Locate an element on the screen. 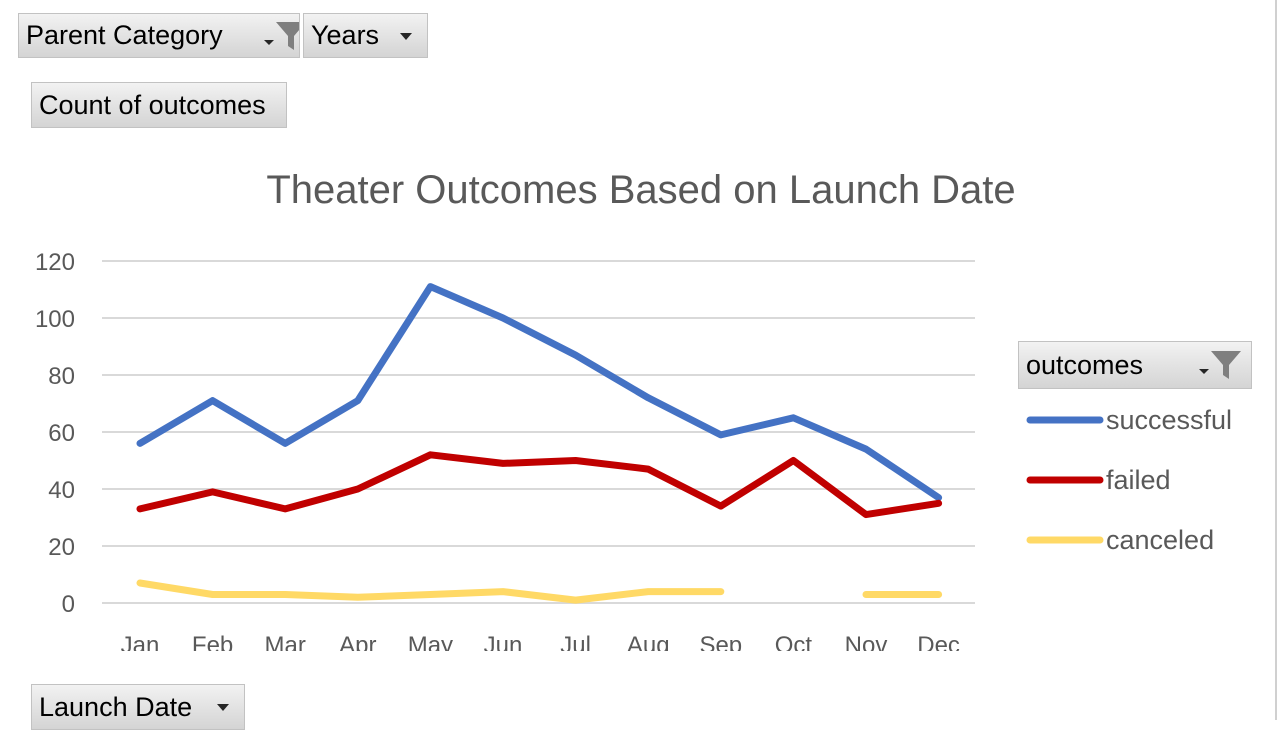  axis-field-button: Launch Date is located at coordinates (138, 707).